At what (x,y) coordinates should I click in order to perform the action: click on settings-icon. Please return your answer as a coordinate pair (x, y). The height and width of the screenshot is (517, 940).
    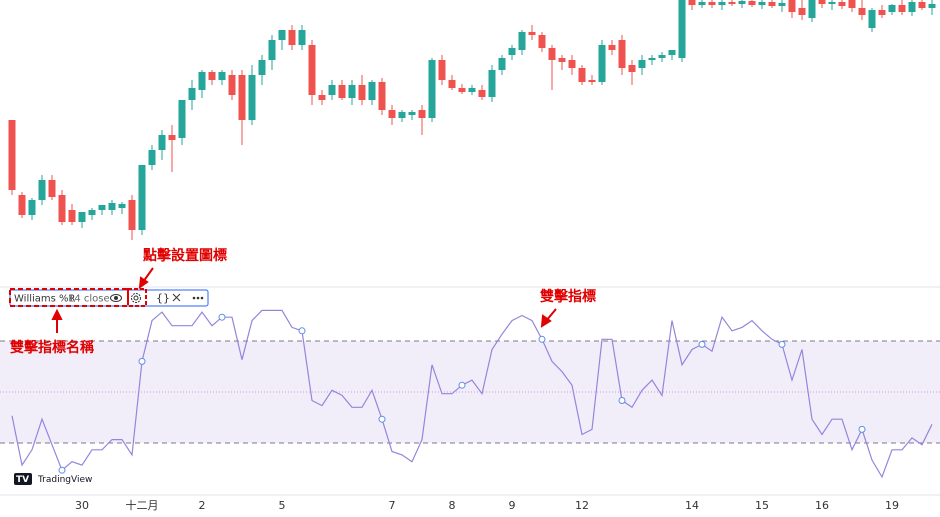
    Looking at the image, I should click on (136, 298).